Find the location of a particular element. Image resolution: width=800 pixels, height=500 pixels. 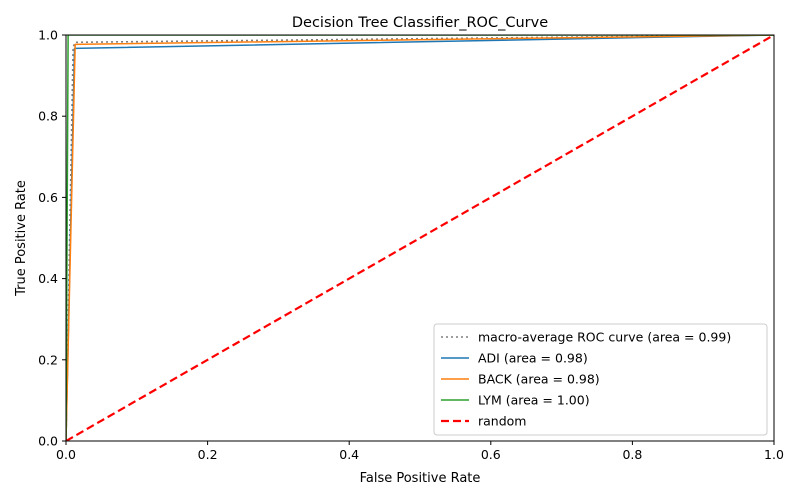

legend-label-3: LYM (area = 1.00) is located at coordinates (534, 400).